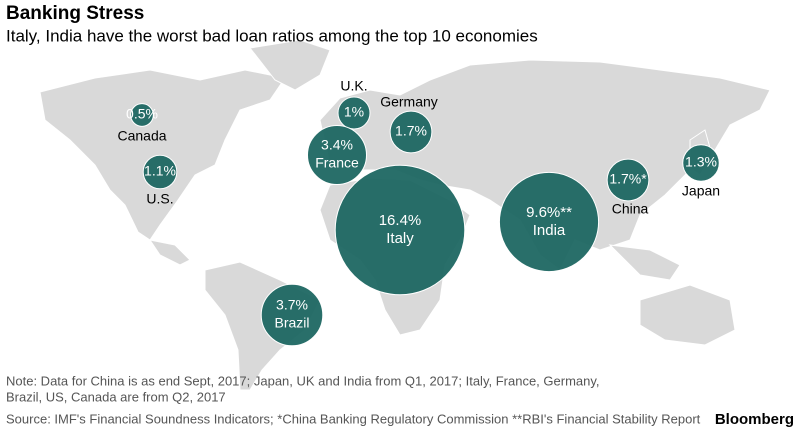 The width and height of the screenshot is (800, 432). I want to click on value-label: 1.7%, so click(411, 131).